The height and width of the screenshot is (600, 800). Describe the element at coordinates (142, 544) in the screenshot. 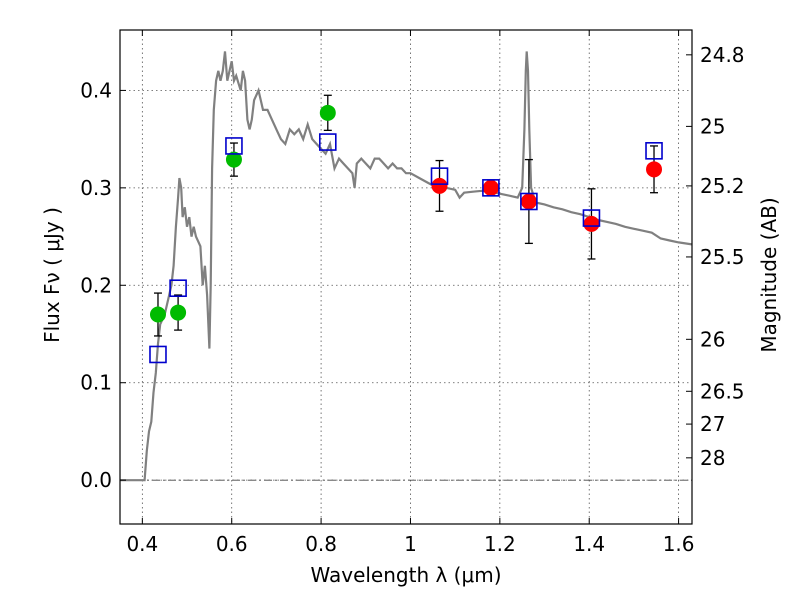

I see `x-tick-label: 0.4` at that location.